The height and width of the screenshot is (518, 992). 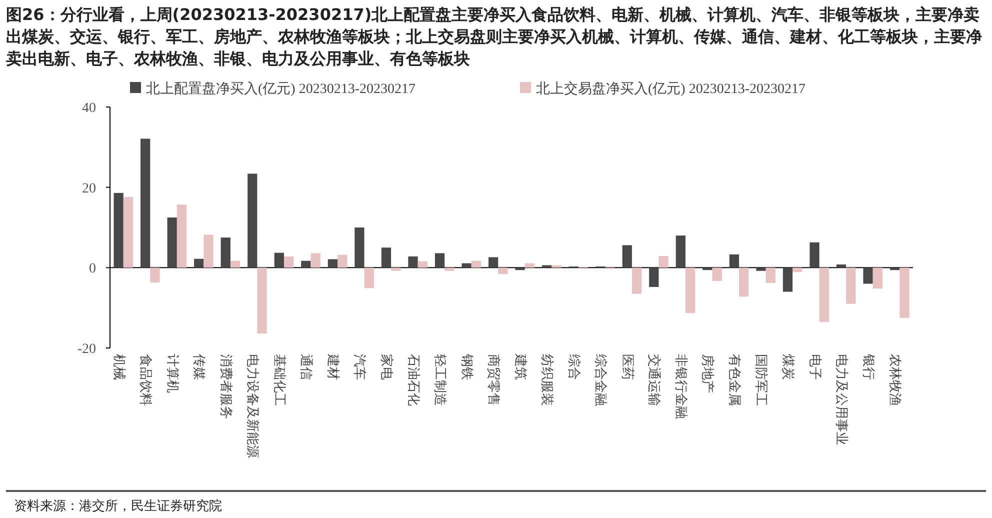 I want to click on x-tick-label: 煤炭, so click(x=788, y=367).